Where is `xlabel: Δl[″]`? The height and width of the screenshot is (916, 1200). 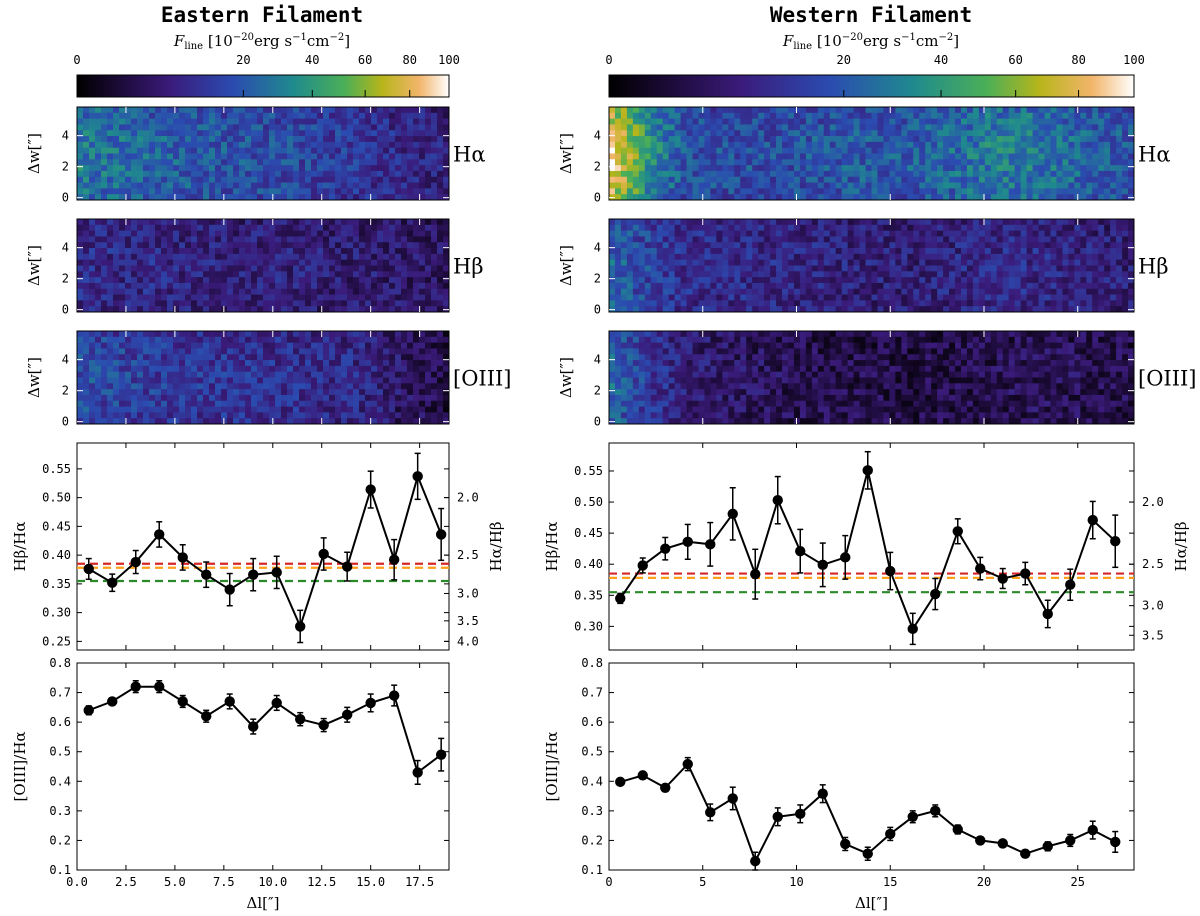 xlabel: Δl[″] is located at coordinates (263, 903).